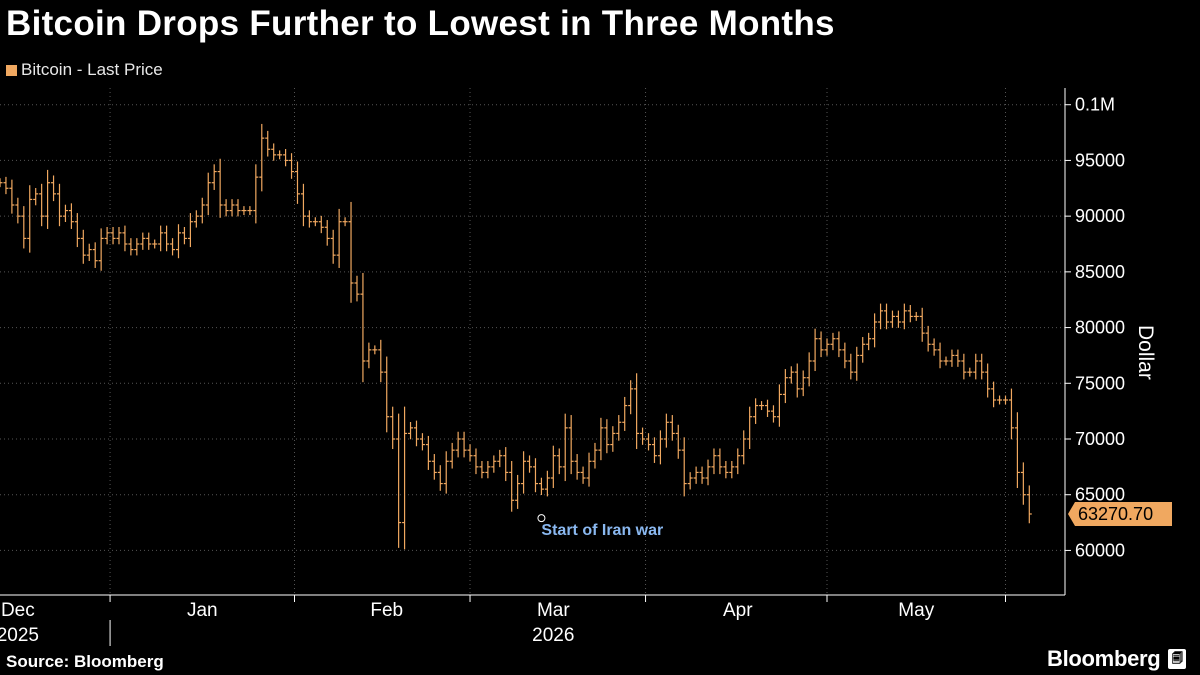 The height and width of the screenshot is (675, 1200). What do you see at coordinates (1115, 514) in the screenshot?
I see `last-value-label: 63270.70` at bounding box center [1115, 514].